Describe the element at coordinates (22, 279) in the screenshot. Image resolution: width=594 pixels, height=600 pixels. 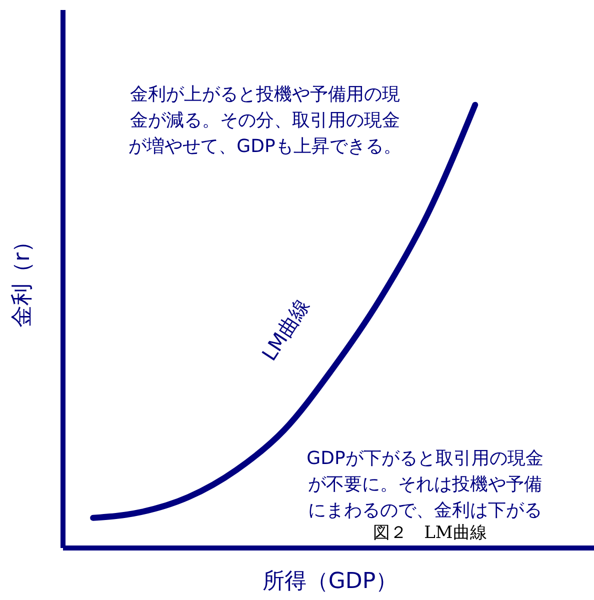
I see `y-axis-title: 金利（r）` at that location.